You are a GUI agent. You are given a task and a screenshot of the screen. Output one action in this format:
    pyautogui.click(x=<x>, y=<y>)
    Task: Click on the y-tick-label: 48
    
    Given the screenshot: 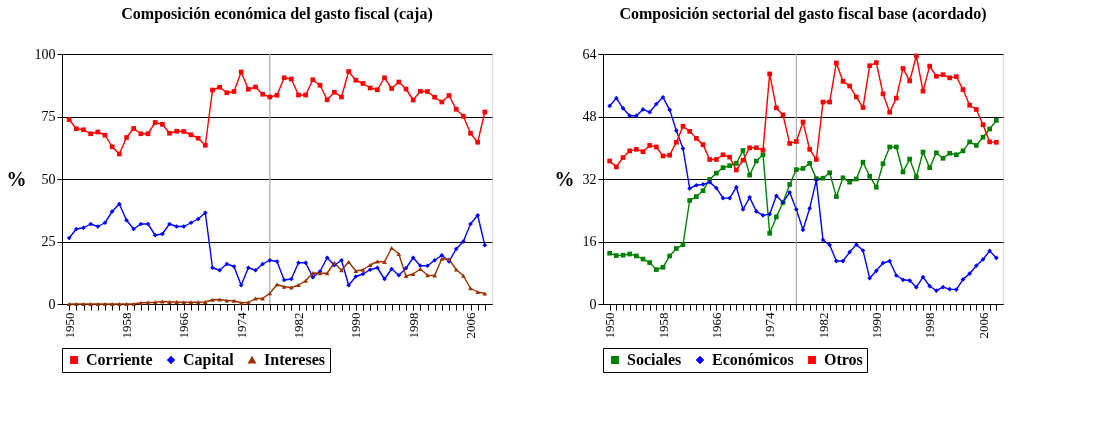 What is the action you would take?
    pyautogui.click(x=589, y=116)
    